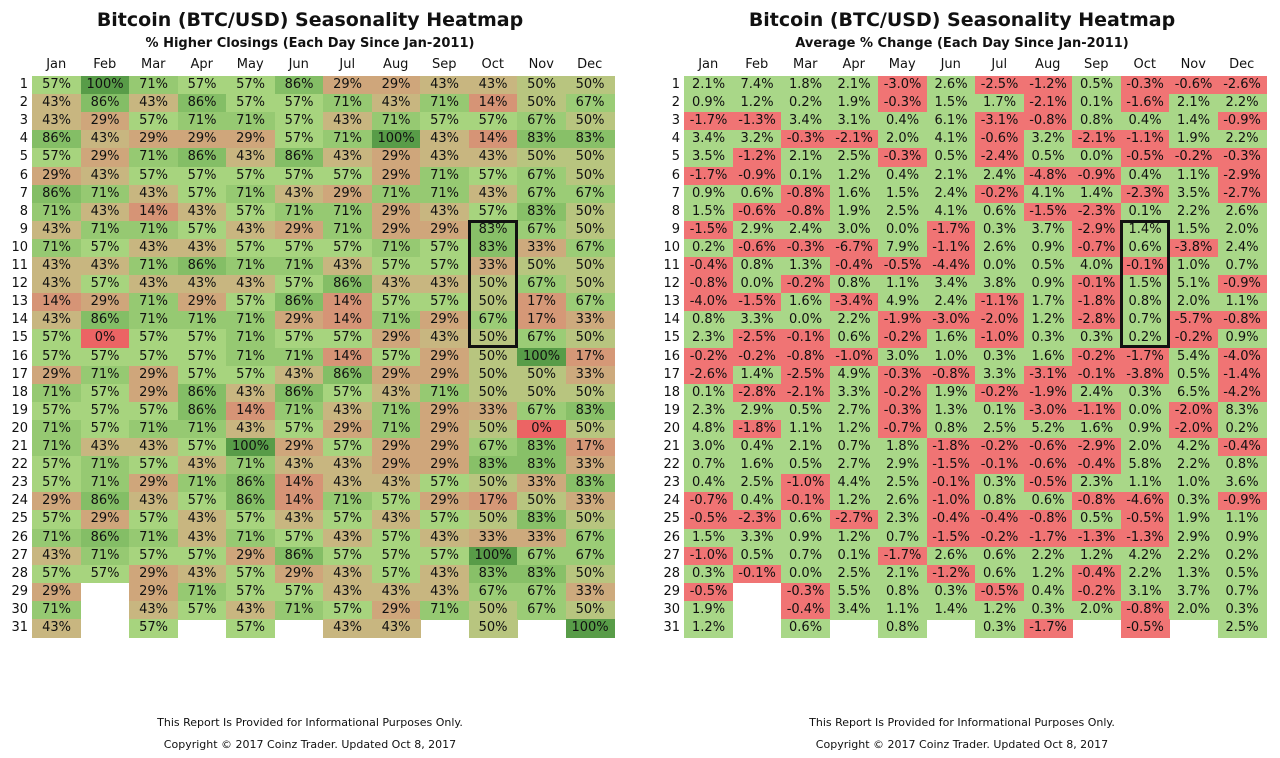 This screenshot has height=758, width=1280. Describe the element at coordinates (806, 375) in the screenshot. I see `heatmap-cell: -2.5%` at that location.